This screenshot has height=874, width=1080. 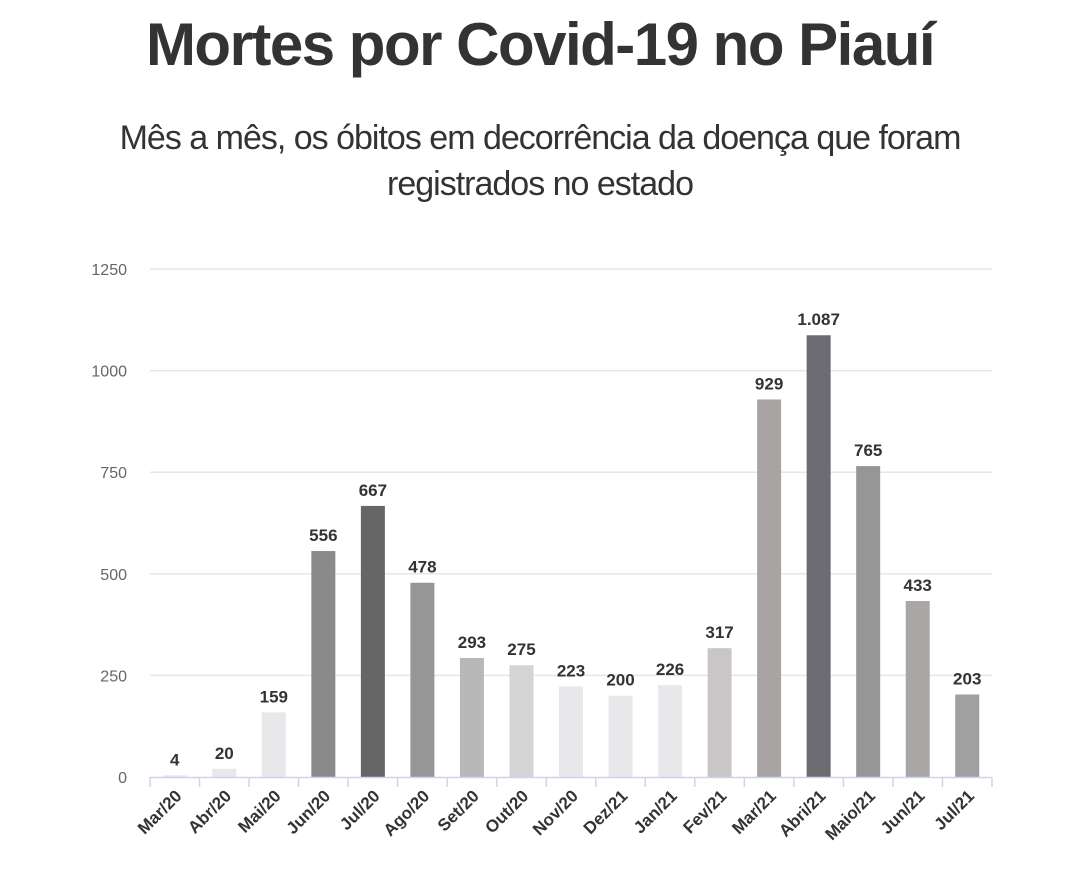 I want to click on data-label: 159, so click(x=274, y=696).